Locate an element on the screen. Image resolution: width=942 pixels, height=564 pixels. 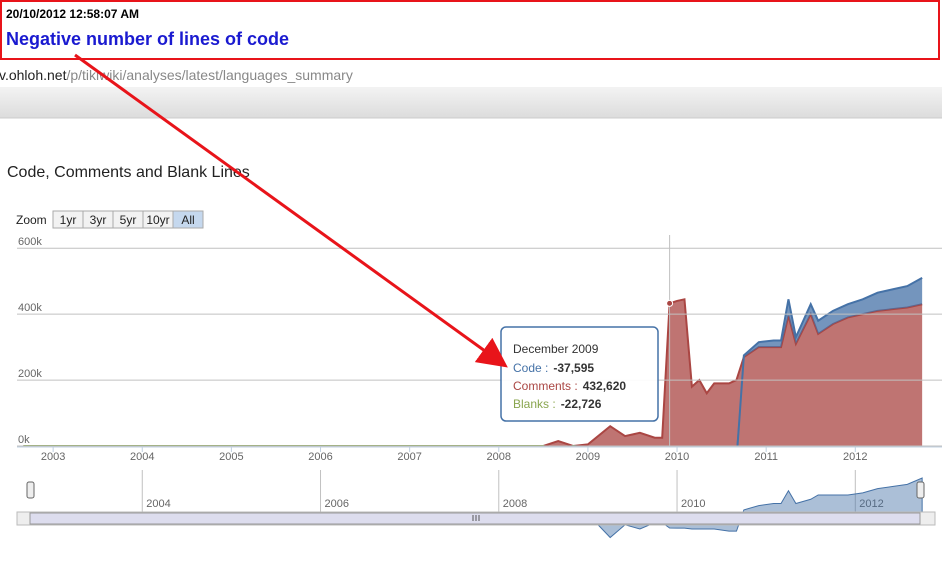
zoom-label: Zoom is located at coordinates (31, 220).